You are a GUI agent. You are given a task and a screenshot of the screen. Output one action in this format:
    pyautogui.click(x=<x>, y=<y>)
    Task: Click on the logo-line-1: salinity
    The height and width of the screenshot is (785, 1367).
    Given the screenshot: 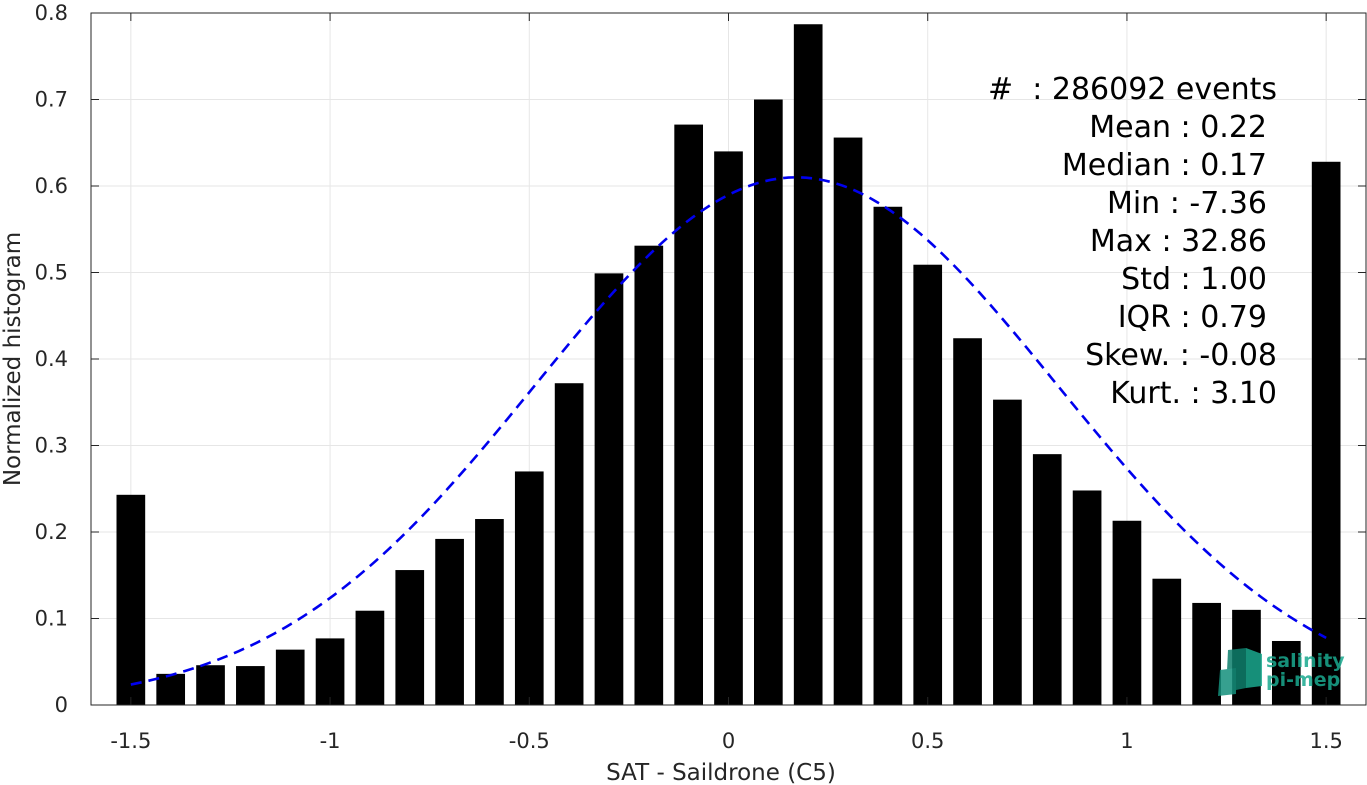 What is the action you would take?
    pyautogui.click(x=1305, y=661)
    